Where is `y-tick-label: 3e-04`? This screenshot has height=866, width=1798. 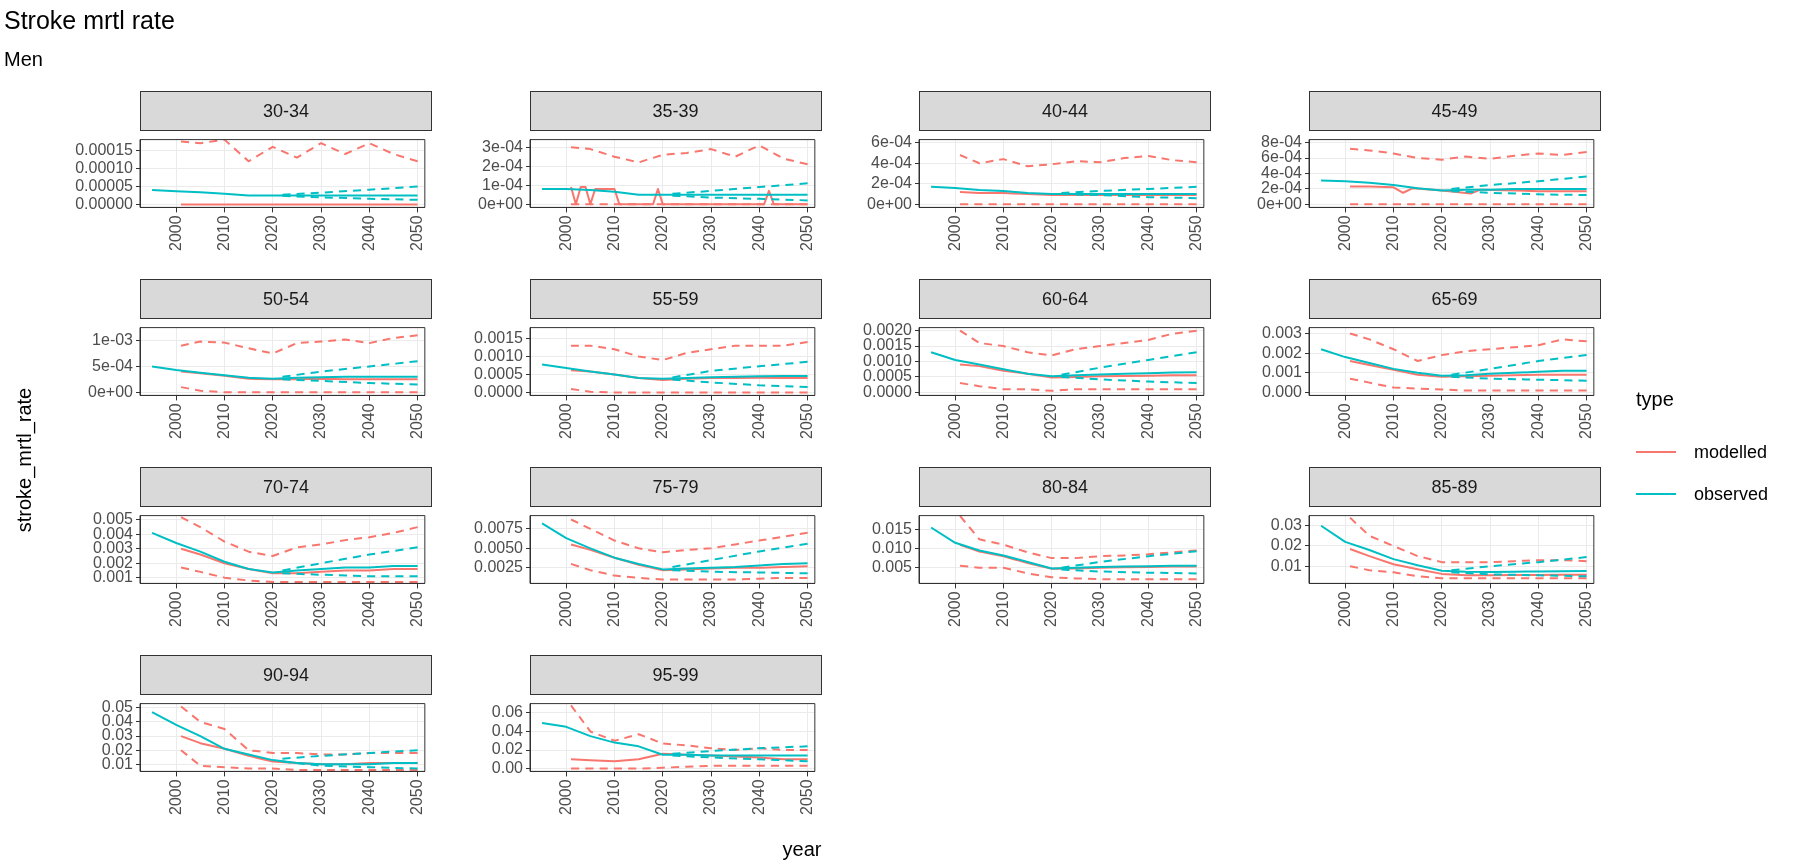
y-tick-label: 3e-04 is located at coordinates (502, 146).